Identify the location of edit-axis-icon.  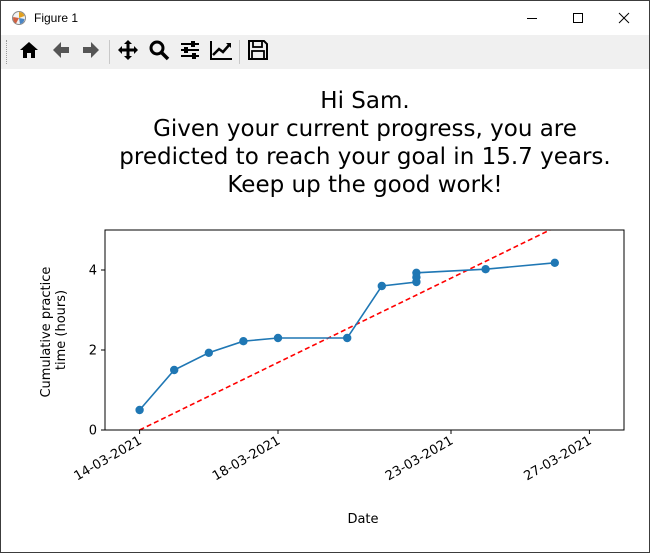
(221, 52).